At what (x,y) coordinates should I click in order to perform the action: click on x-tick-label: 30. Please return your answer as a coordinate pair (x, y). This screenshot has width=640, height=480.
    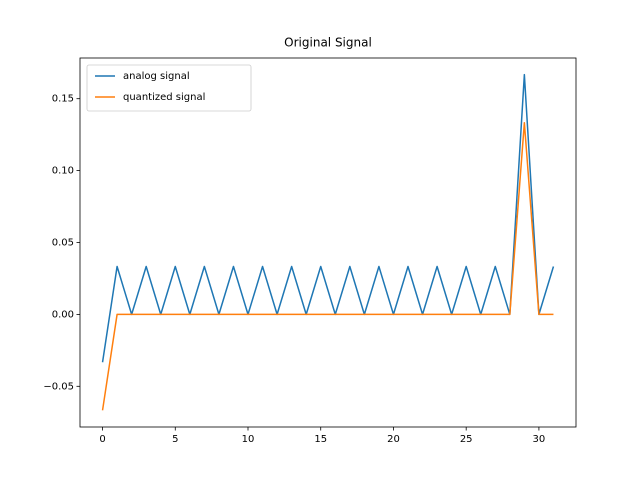
    Looking at the image, I should click on (539, 439).